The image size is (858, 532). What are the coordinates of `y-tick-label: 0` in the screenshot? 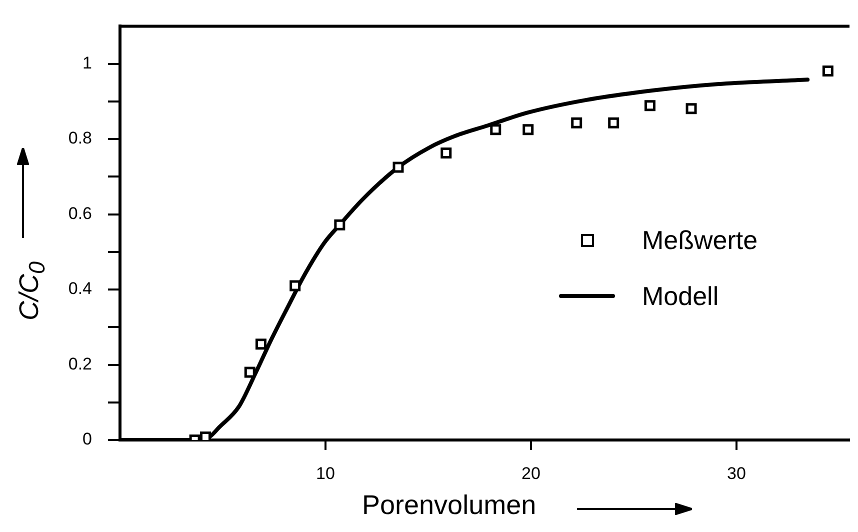 It's located at (87, 439).